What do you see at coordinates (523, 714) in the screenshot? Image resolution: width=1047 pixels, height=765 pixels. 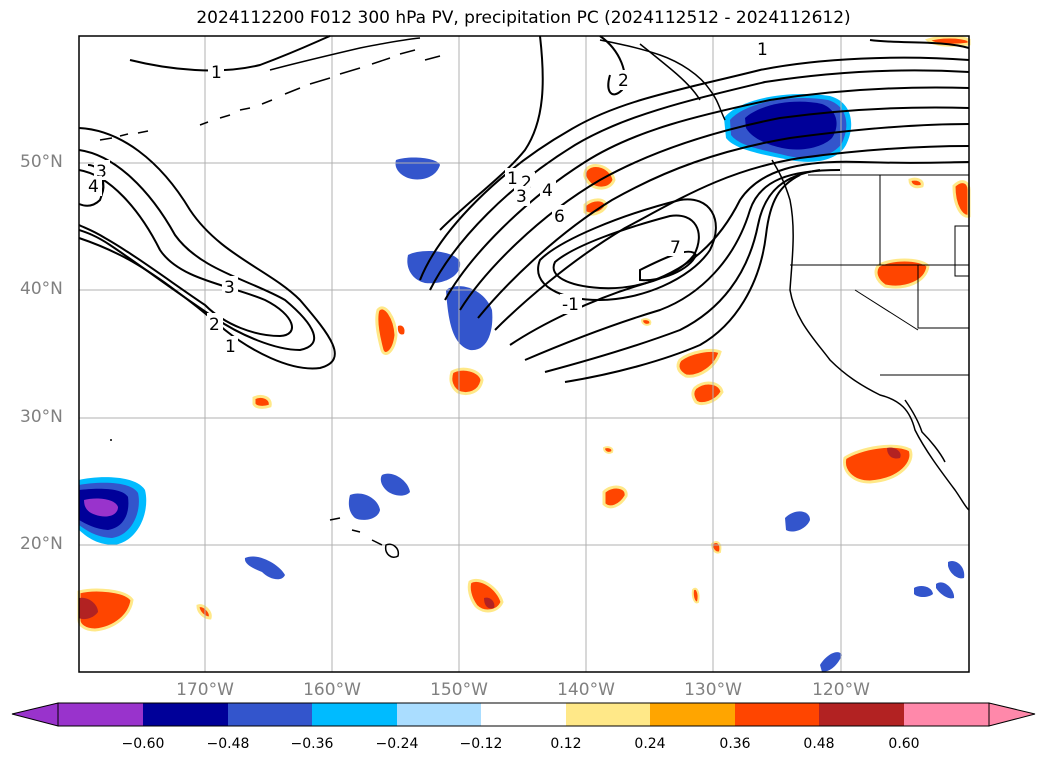 I see `colorbar` at bounding box center [523, 714].